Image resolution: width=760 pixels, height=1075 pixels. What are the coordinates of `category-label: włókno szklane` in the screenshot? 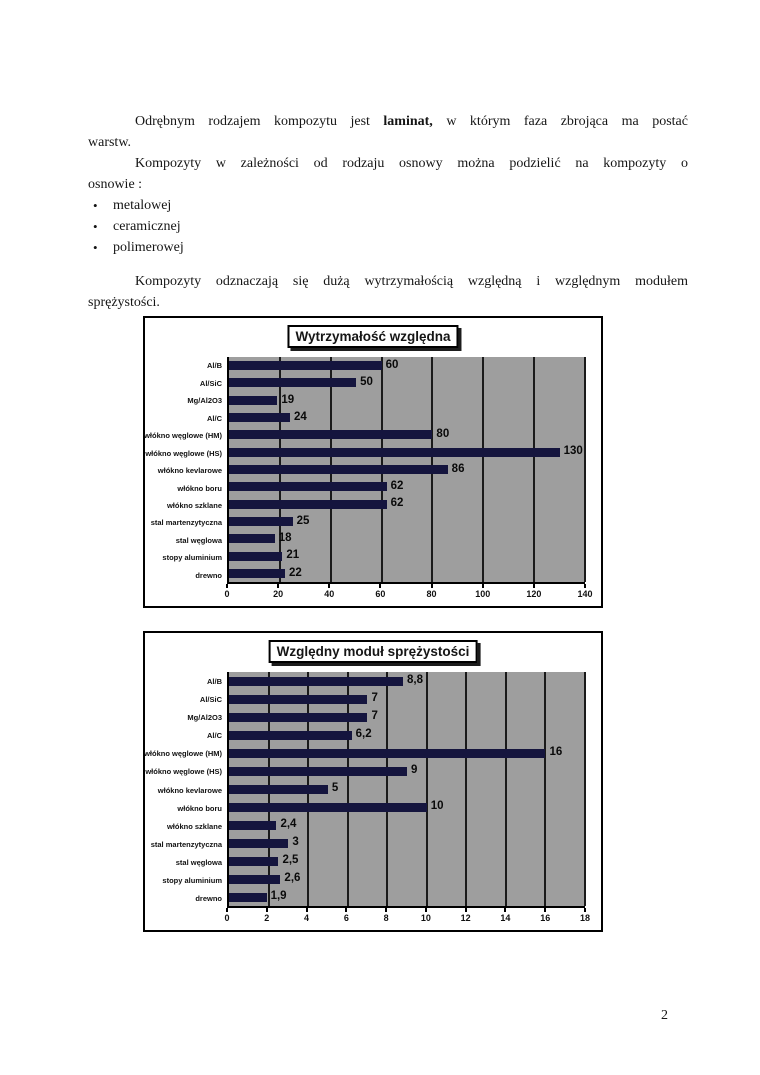 It's located at (194, 826).